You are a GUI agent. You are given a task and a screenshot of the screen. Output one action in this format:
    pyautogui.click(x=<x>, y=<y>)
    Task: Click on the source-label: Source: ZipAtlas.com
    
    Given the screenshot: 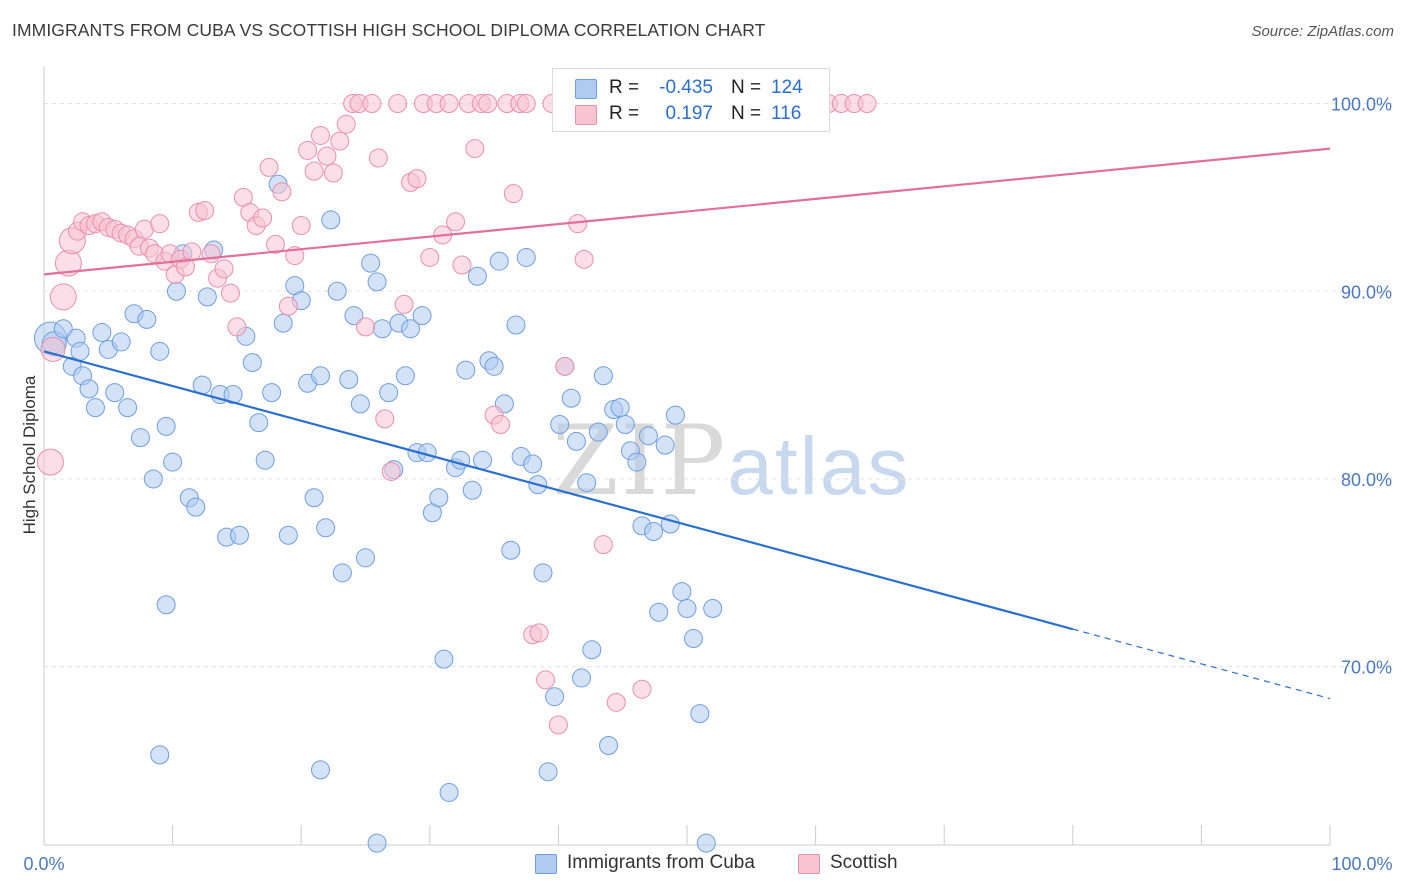 What is the action you would take?
    pyautogui.click(x=1322, y=31)
    